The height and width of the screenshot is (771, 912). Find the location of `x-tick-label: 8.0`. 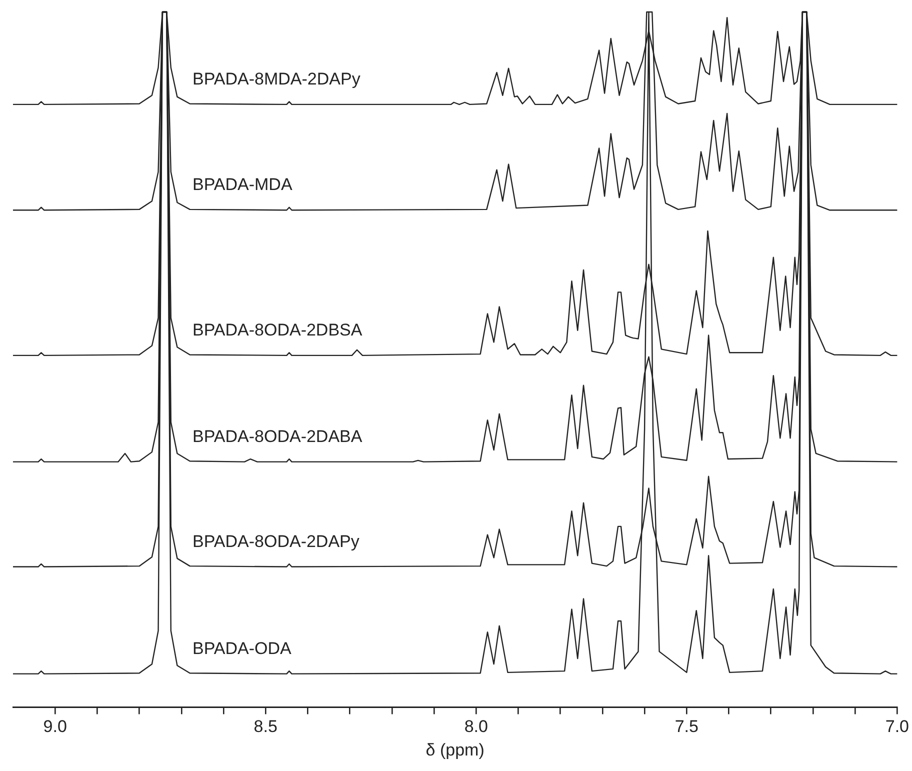

x-tick-label: 8.0 is located at coordinates (476, 726).